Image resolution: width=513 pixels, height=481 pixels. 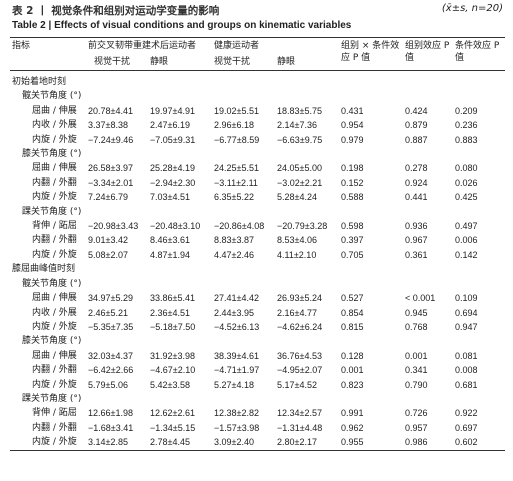 I want to click on cell: 6.35±5.22, so click(x=234, y=197).